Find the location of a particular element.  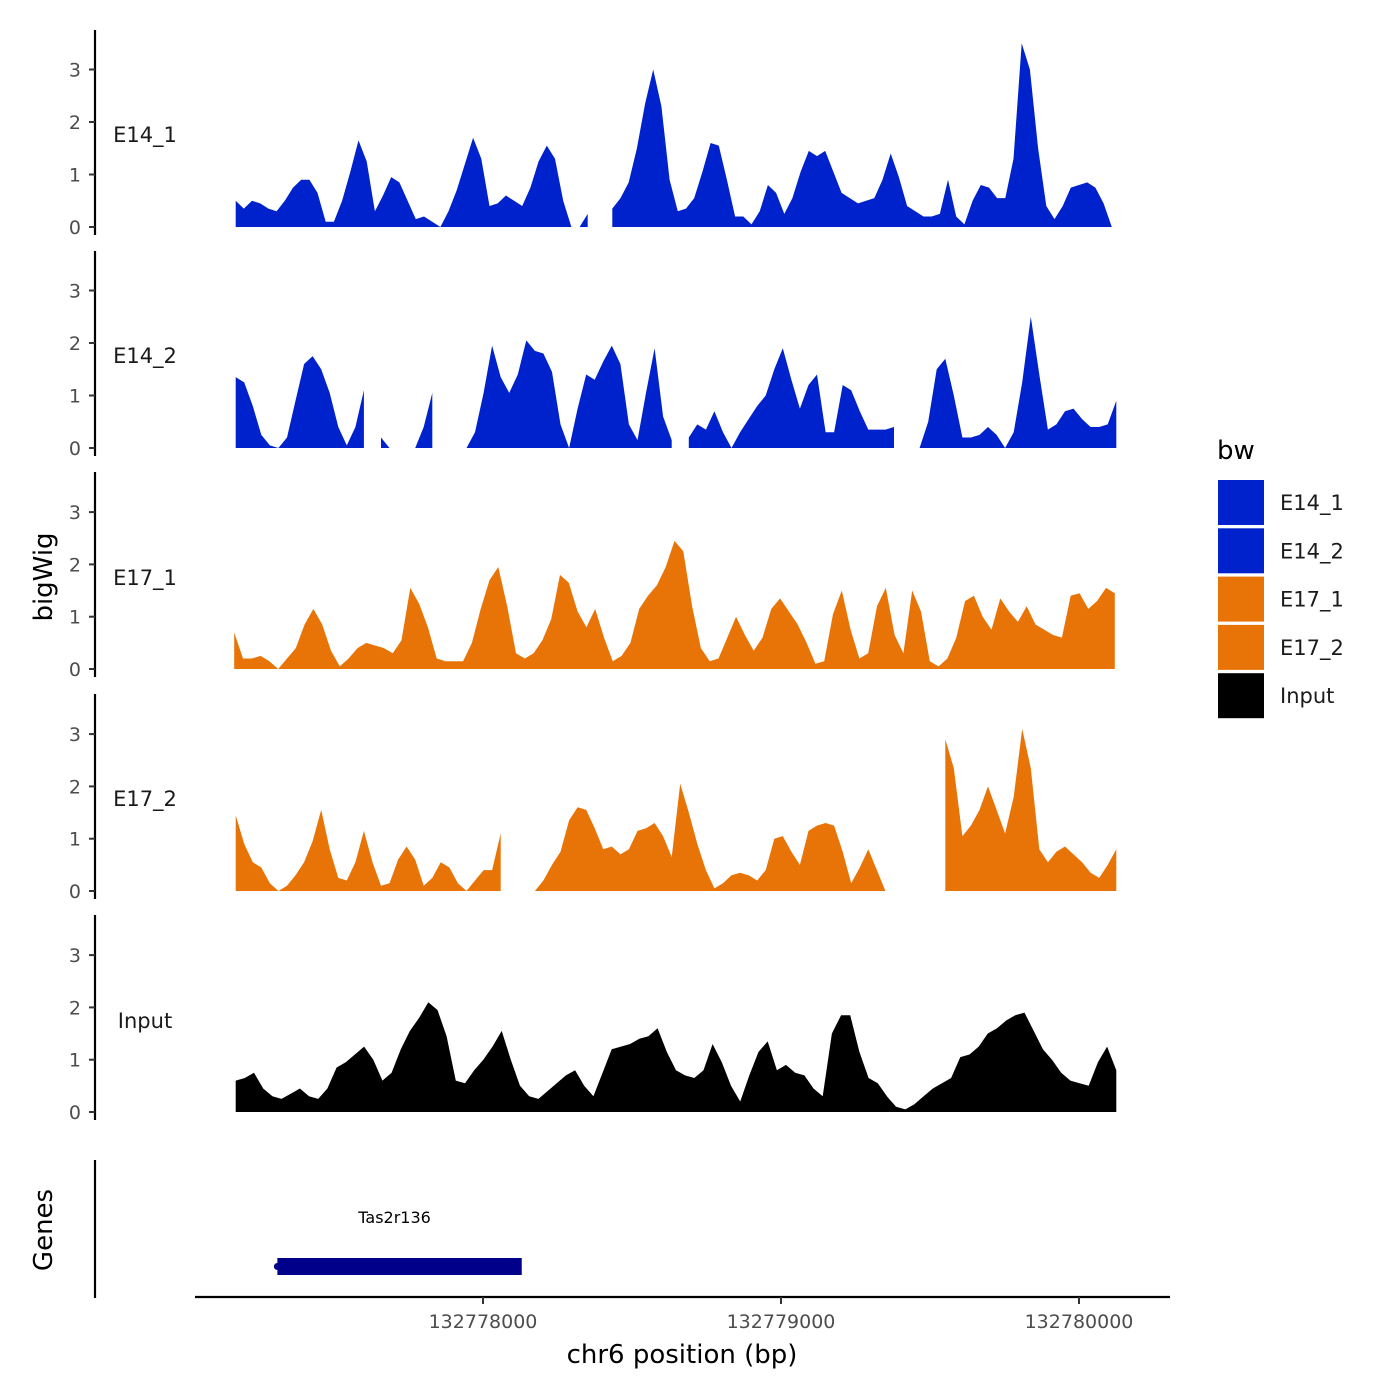

legend-swatch-Input is located at coordinates (1241, 696).